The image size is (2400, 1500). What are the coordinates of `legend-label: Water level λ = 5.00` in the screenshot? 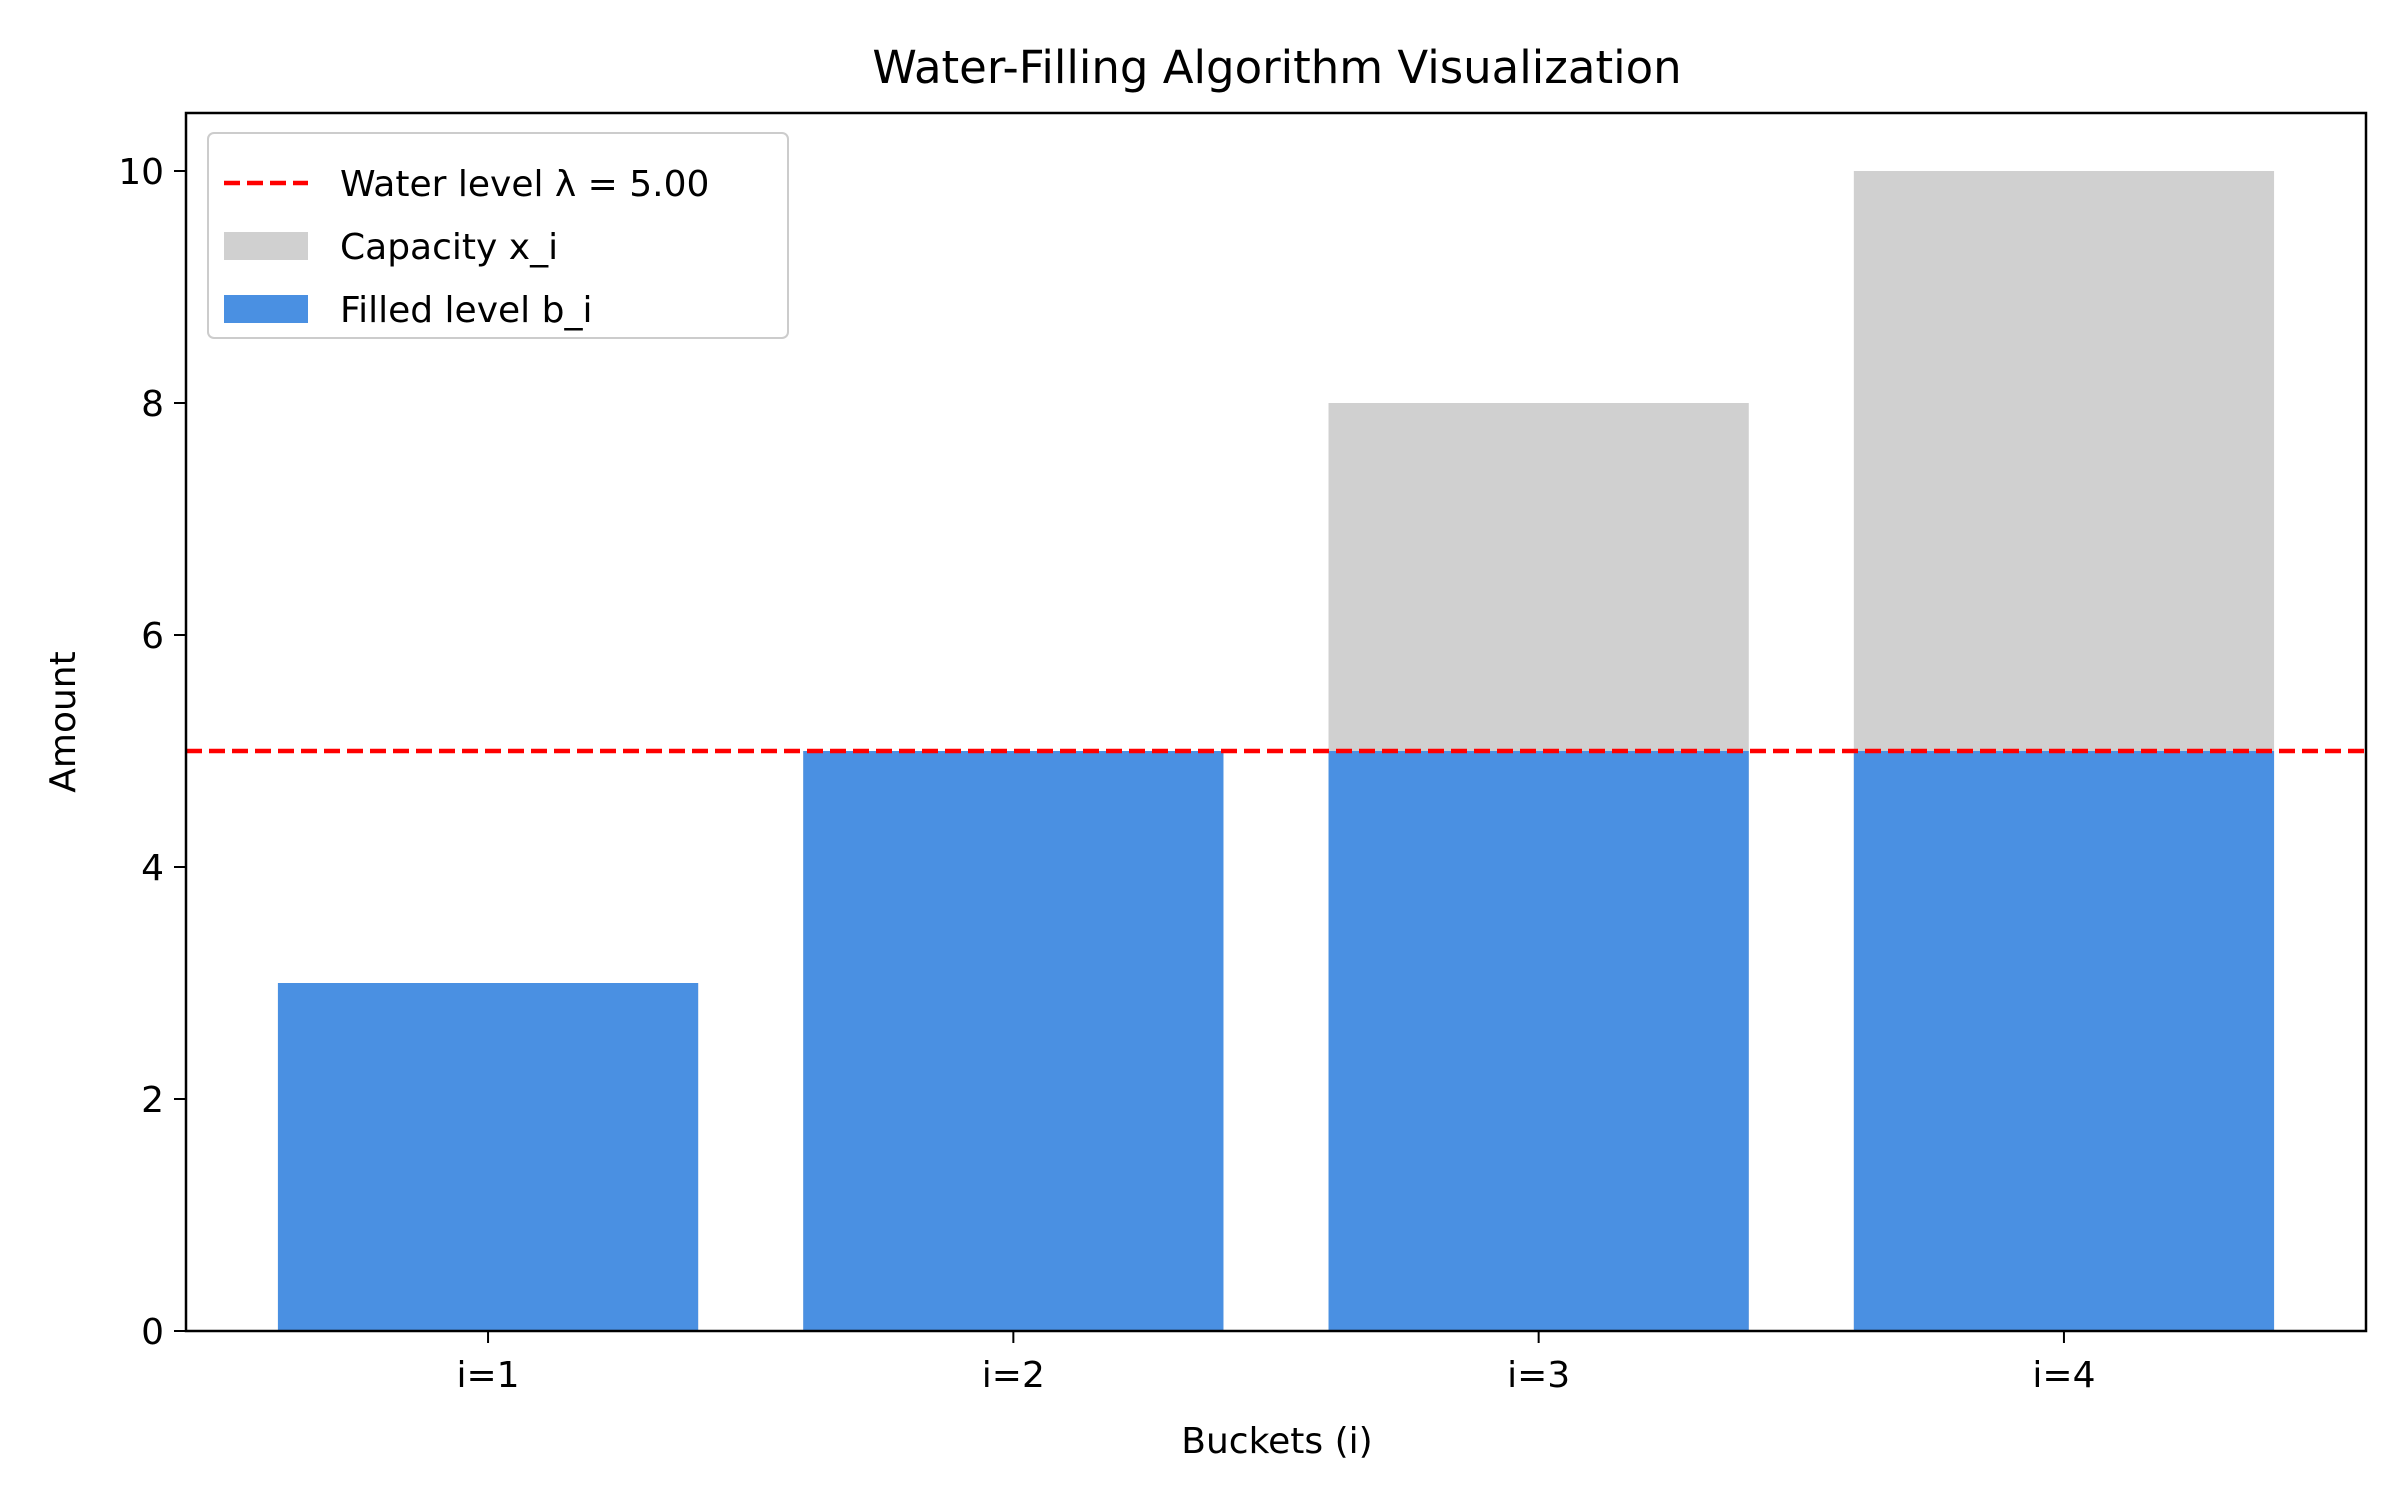 It's located at (524, 184).